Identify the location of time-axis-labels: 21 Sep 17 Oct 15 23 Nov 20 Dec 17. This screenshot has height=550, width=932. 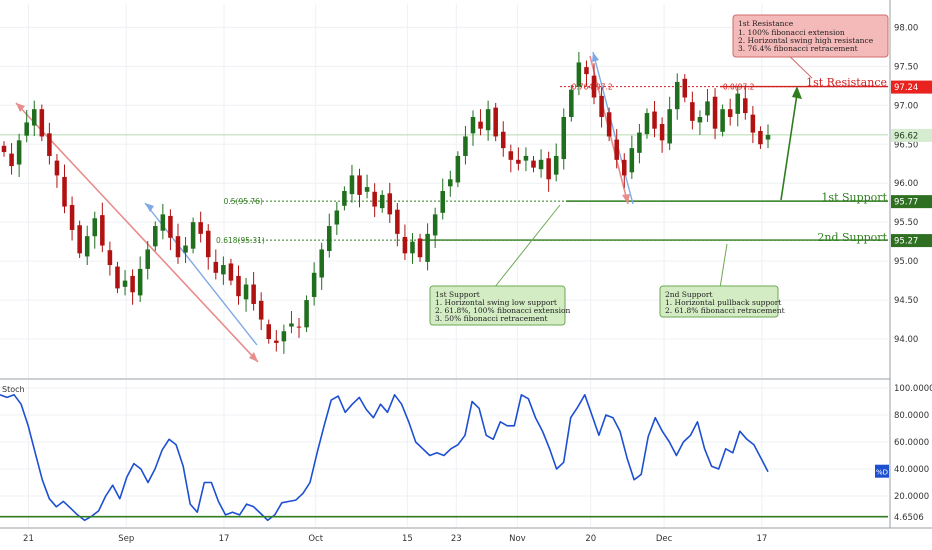
(395, 539).